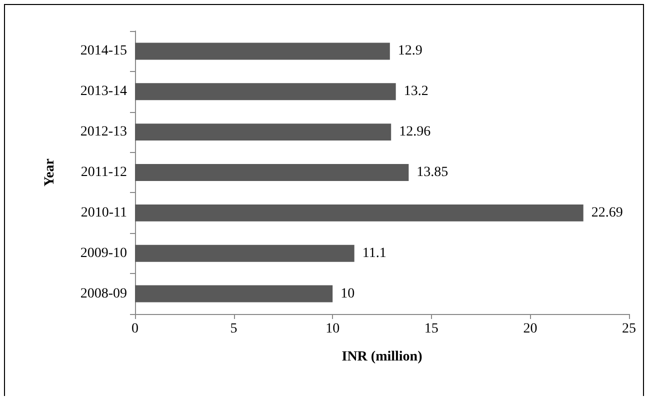 The image size is (649, 401). What do you see at coordinates (382, 357) in the screenshot?
I see `x-axis-title: INR (million)` at bounding box center [382, 357].